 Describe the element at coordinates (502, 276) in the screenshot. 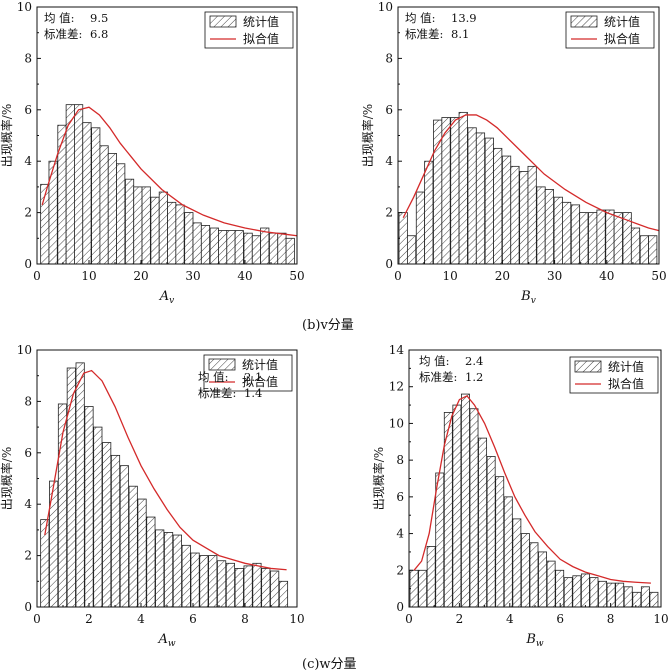

I see `x-tick-label: 20` at that location.